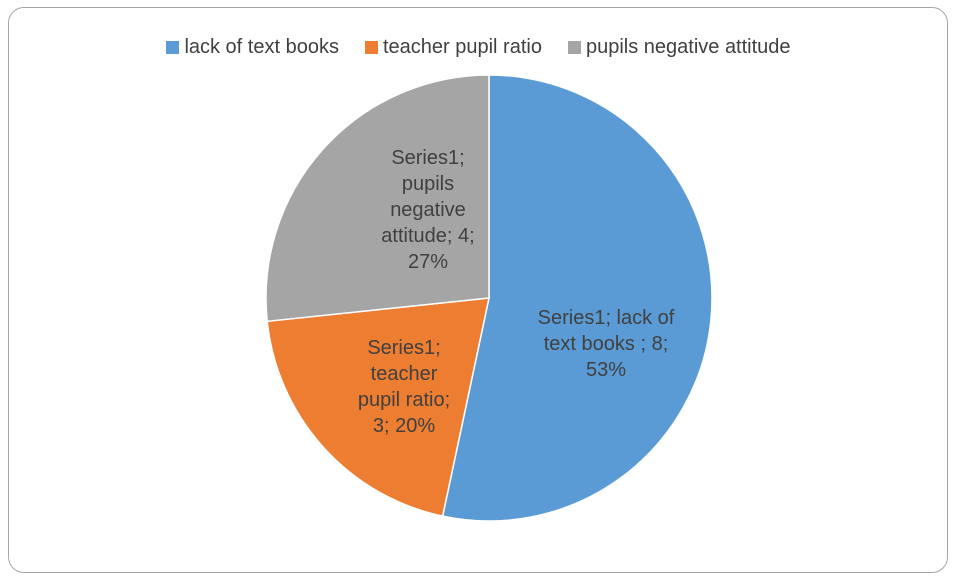 Image resolution: width=957 pixels, height=581 pixels. Describe the element at coordinates (261, 47) in the screenshot. I see `legend-label: lack of text books` at that location.